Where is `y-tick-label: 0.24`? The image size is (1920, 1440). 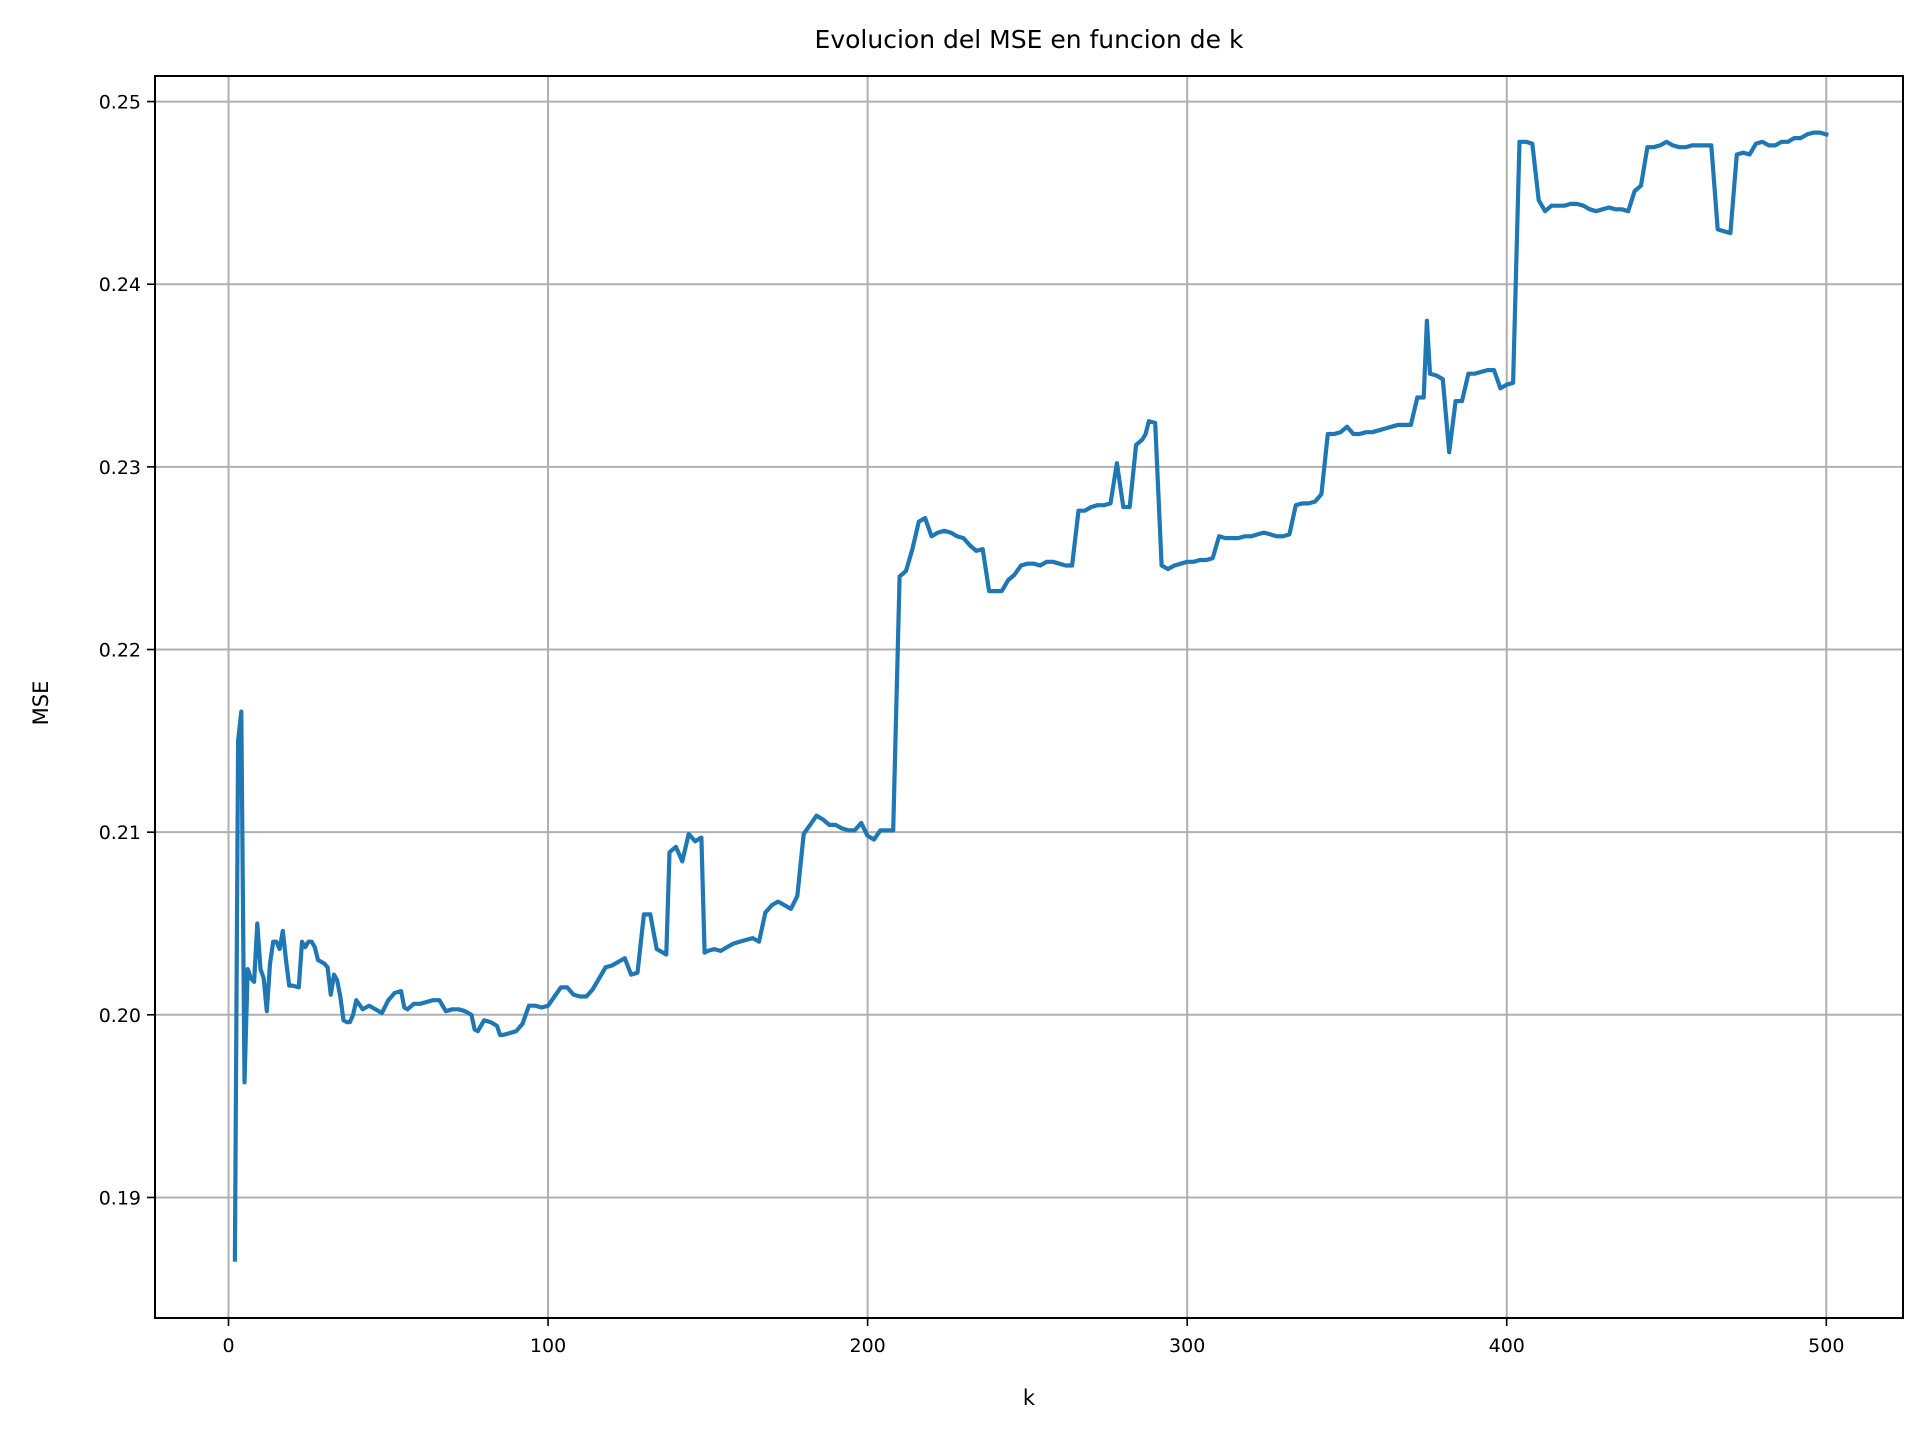
y-tick-label: 0.24 is located at coordinates (120, 285).